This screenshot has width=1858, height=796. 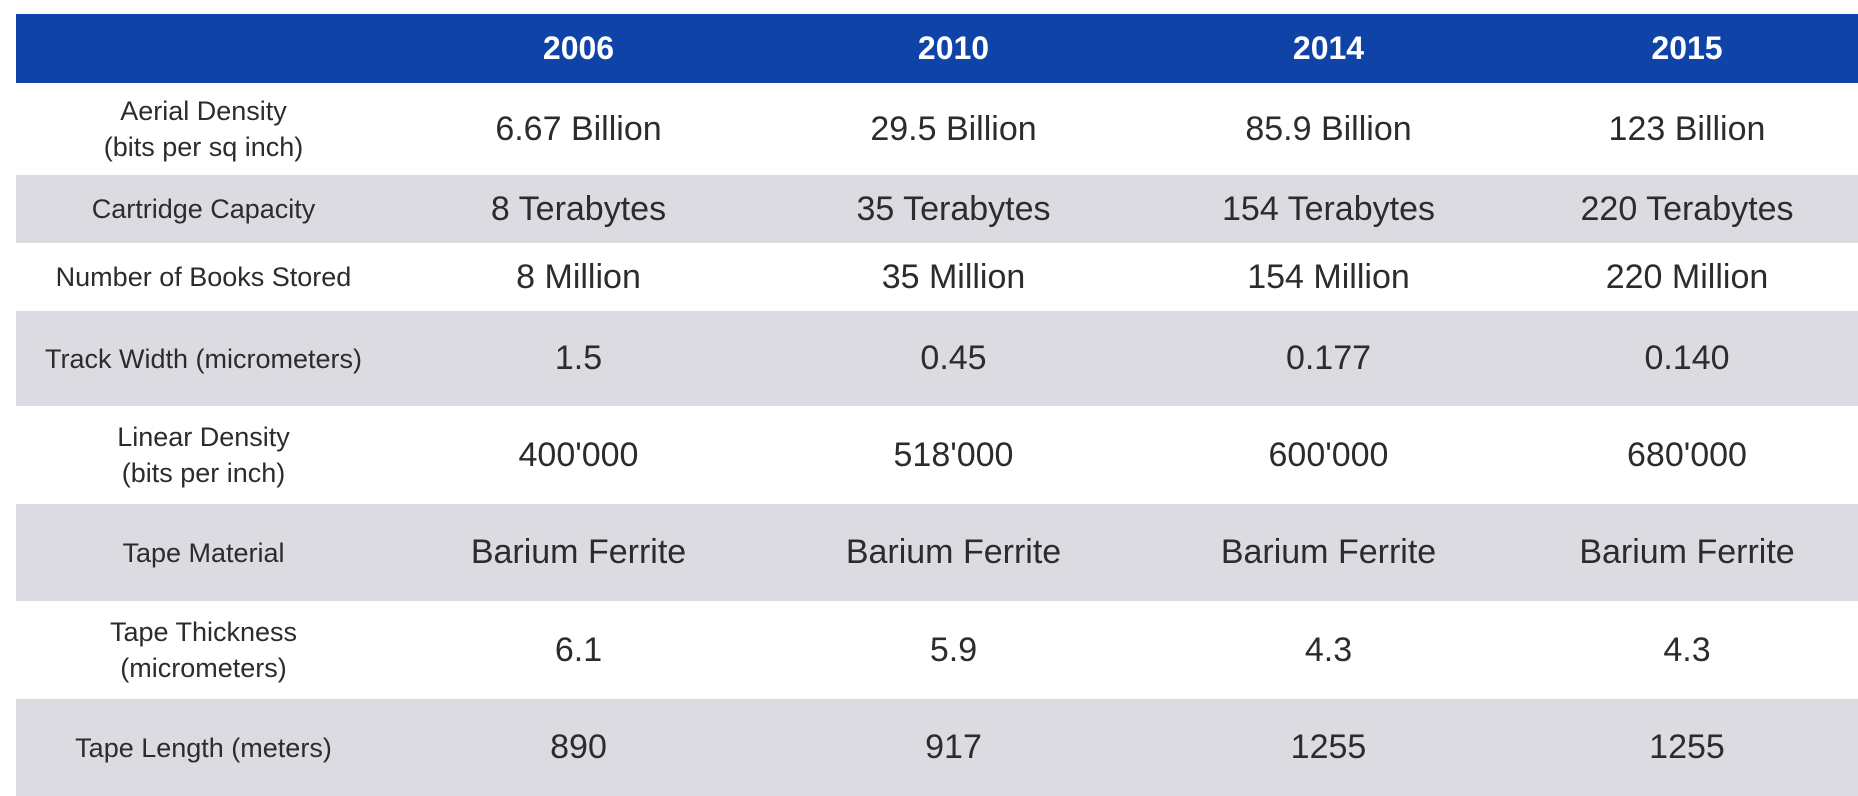 What do you see at coordinates (203, 650) in the screenshot?
I see `row-label: Tape Thickness (micrometers)` at bounding box center [203, 650].